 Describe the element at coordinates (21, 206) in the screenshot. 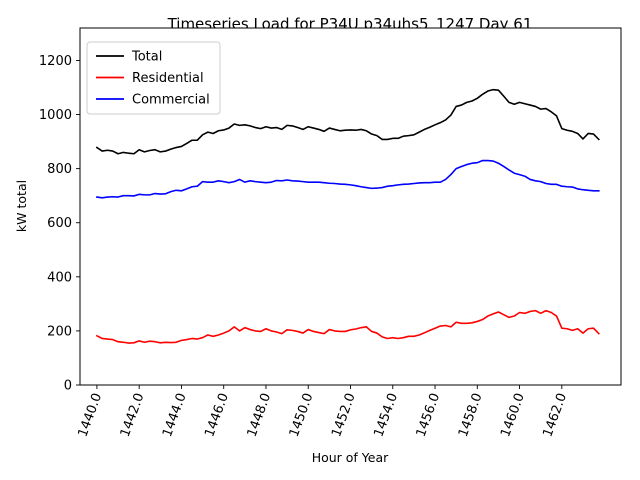

I see `y-axis-label: kW total` at that location.